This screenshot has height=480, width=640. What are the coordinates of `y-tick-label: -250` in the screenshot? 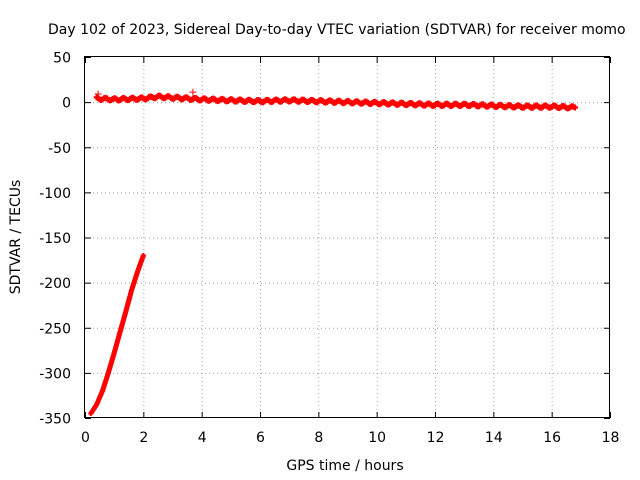 It's located at (55, 329).